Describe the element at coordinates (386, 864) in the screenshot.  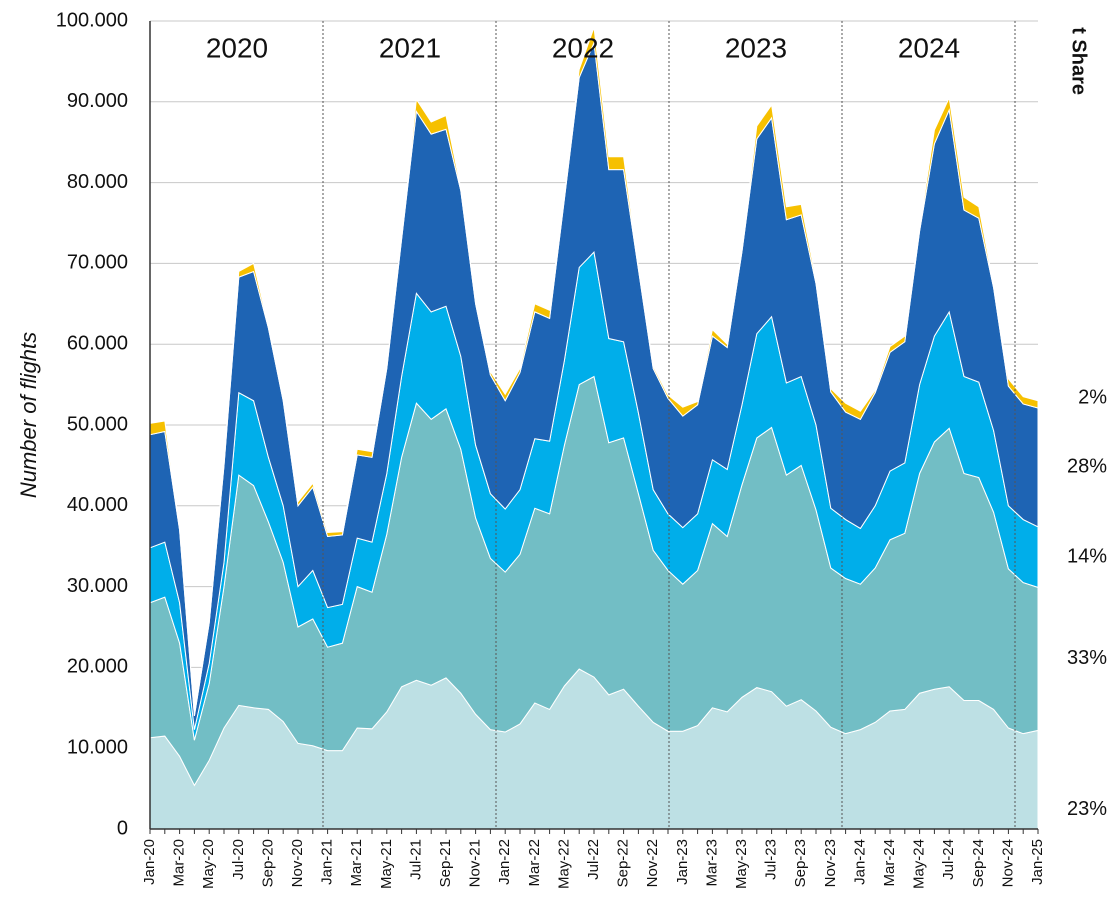
I see `x-tick-label: May-21` at that location.